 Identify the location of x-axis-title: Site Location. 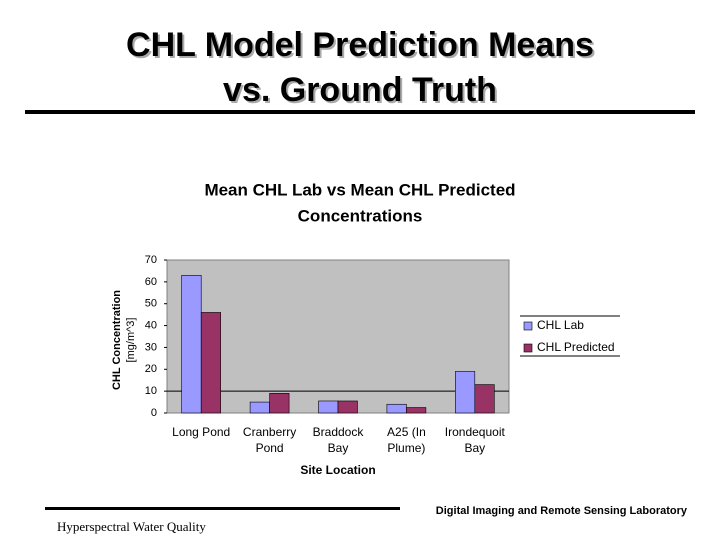
(337, 470).